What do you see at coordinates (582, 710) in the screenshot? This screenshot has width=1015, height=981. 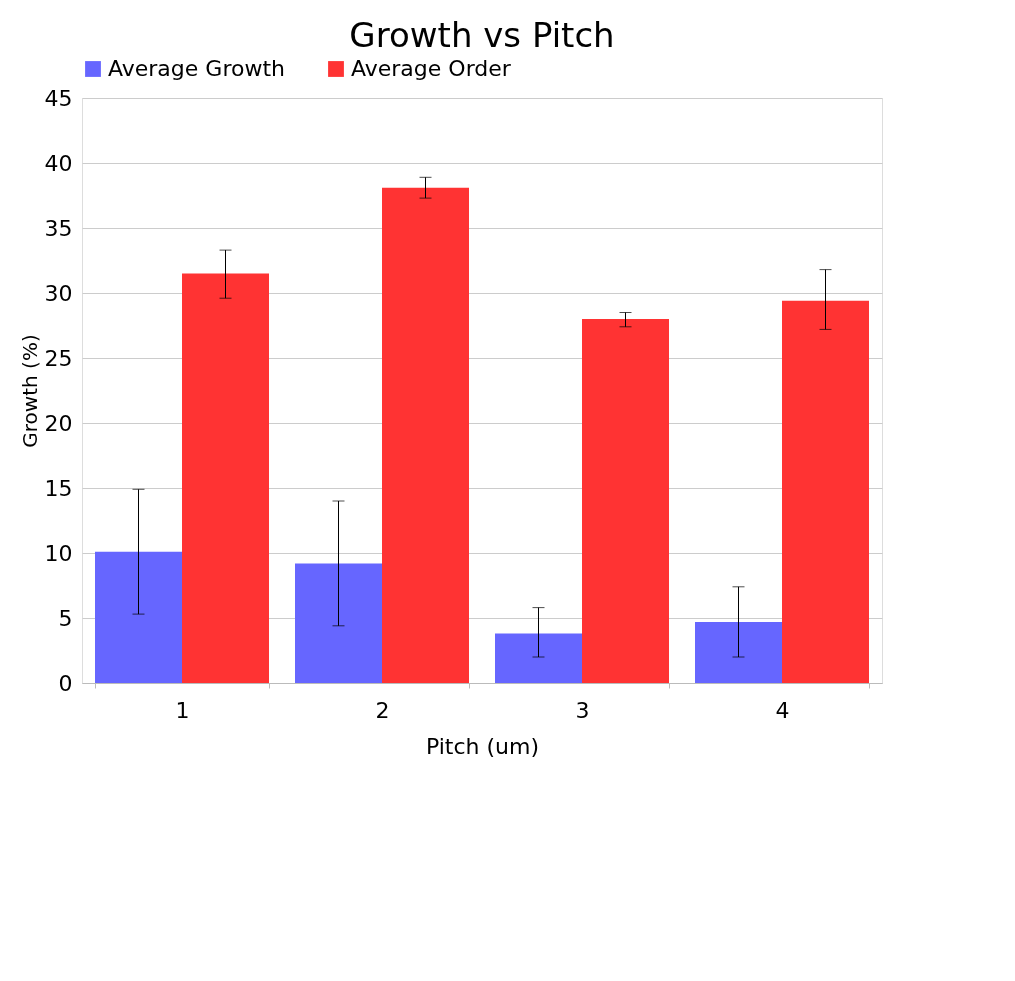 I see `x-tick-label: 3` at bounding box center [582, 710].